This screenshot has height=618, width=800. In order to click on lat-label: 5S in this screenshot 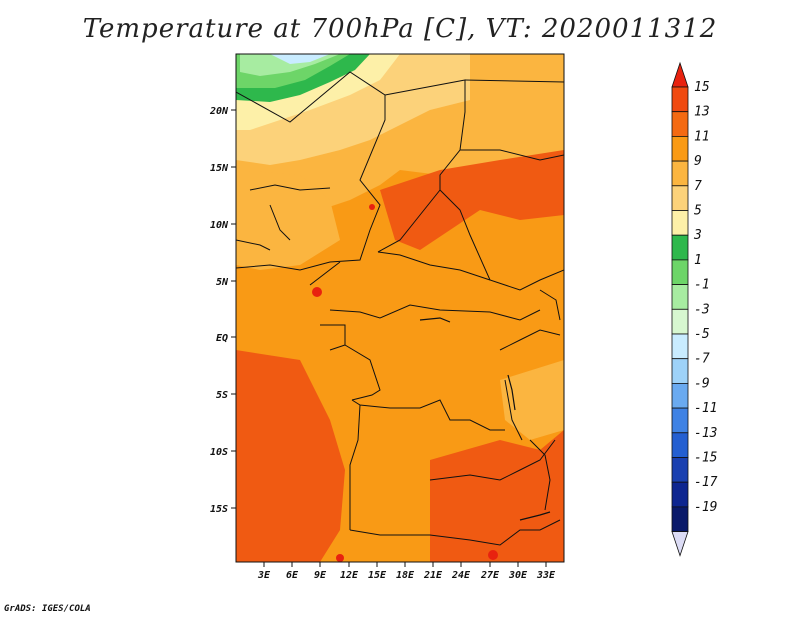, I will do `click(222, 395)`.